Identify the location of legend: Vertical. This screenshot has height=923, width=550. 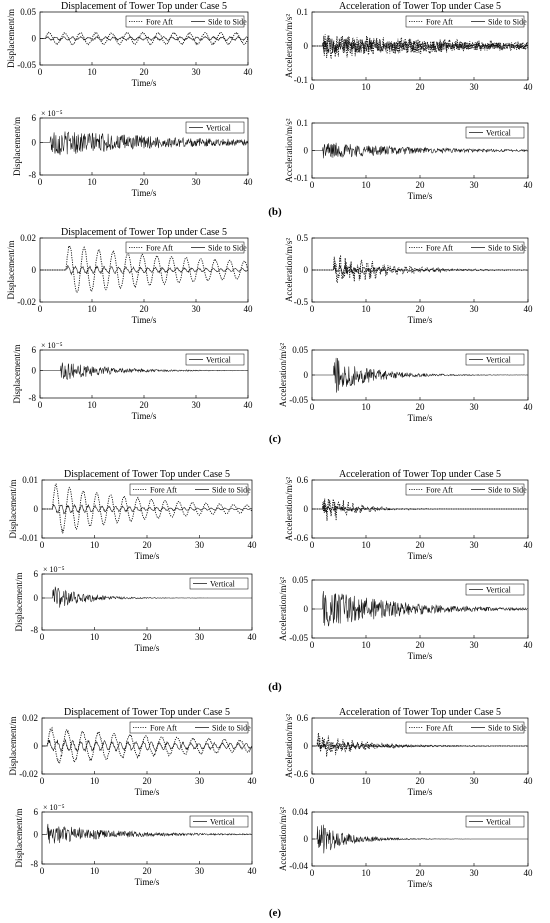
(495, 589).